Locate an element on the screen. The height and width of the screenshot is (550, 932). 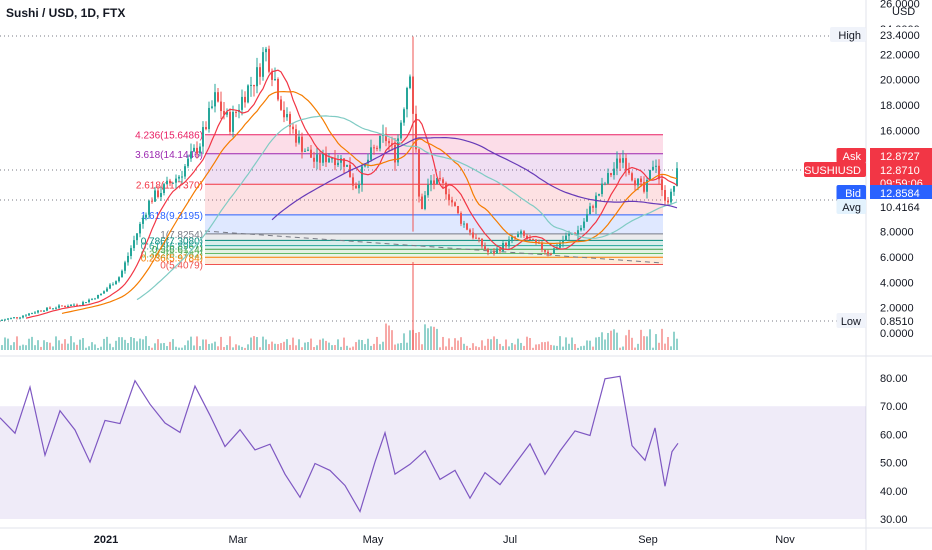
symbol-title: Sushi / USD, 1D, FTX is located at coordinates (66, 13).